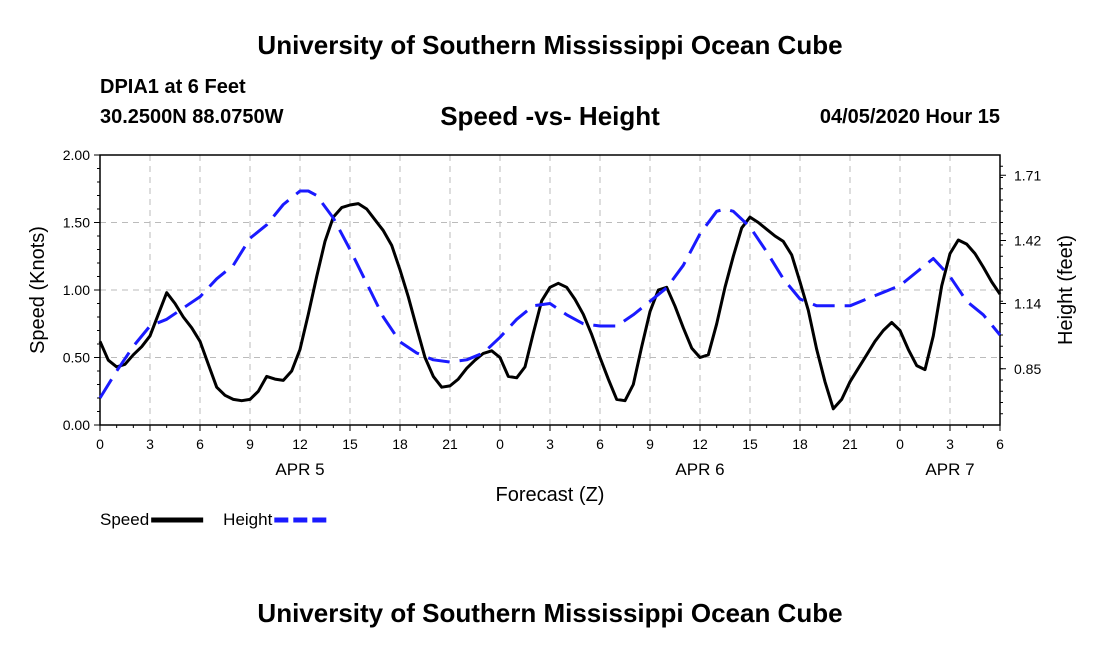 The width and height of the screenshot is (1100, 650). I want to click on station-label: DPIA1 at 6 Feet, so click(173, 87).